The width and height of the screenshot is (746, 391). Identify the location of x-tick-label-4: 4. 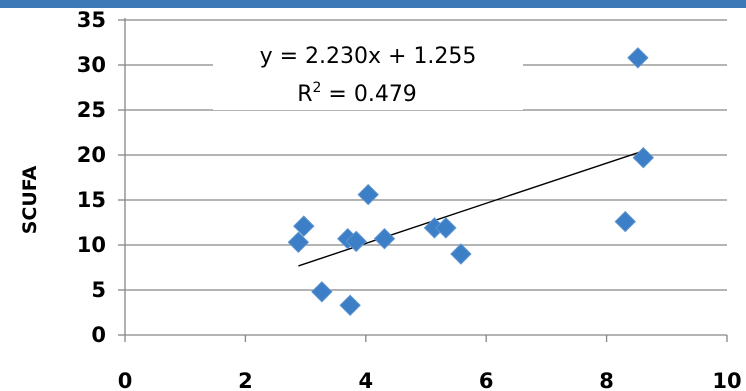
(365, 380).